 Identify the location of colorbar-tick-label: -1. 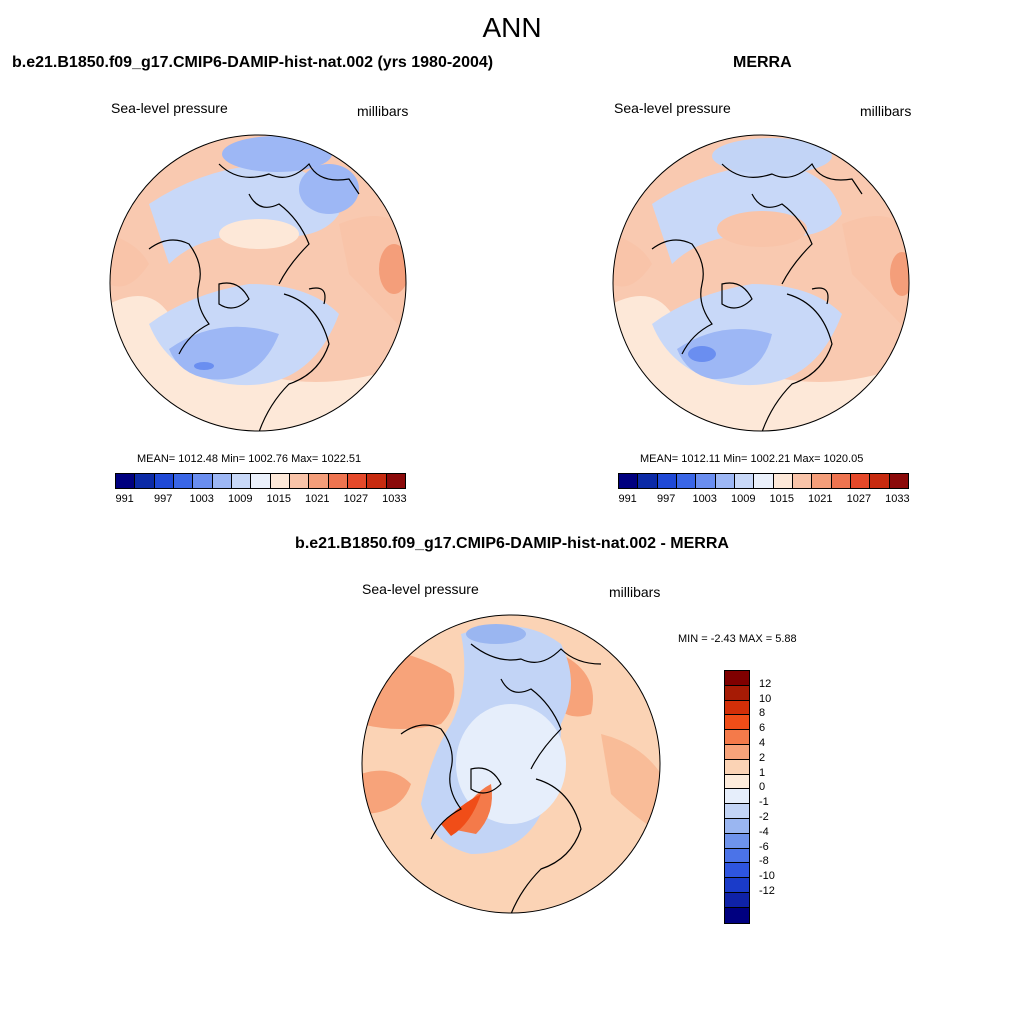
(764, 802).